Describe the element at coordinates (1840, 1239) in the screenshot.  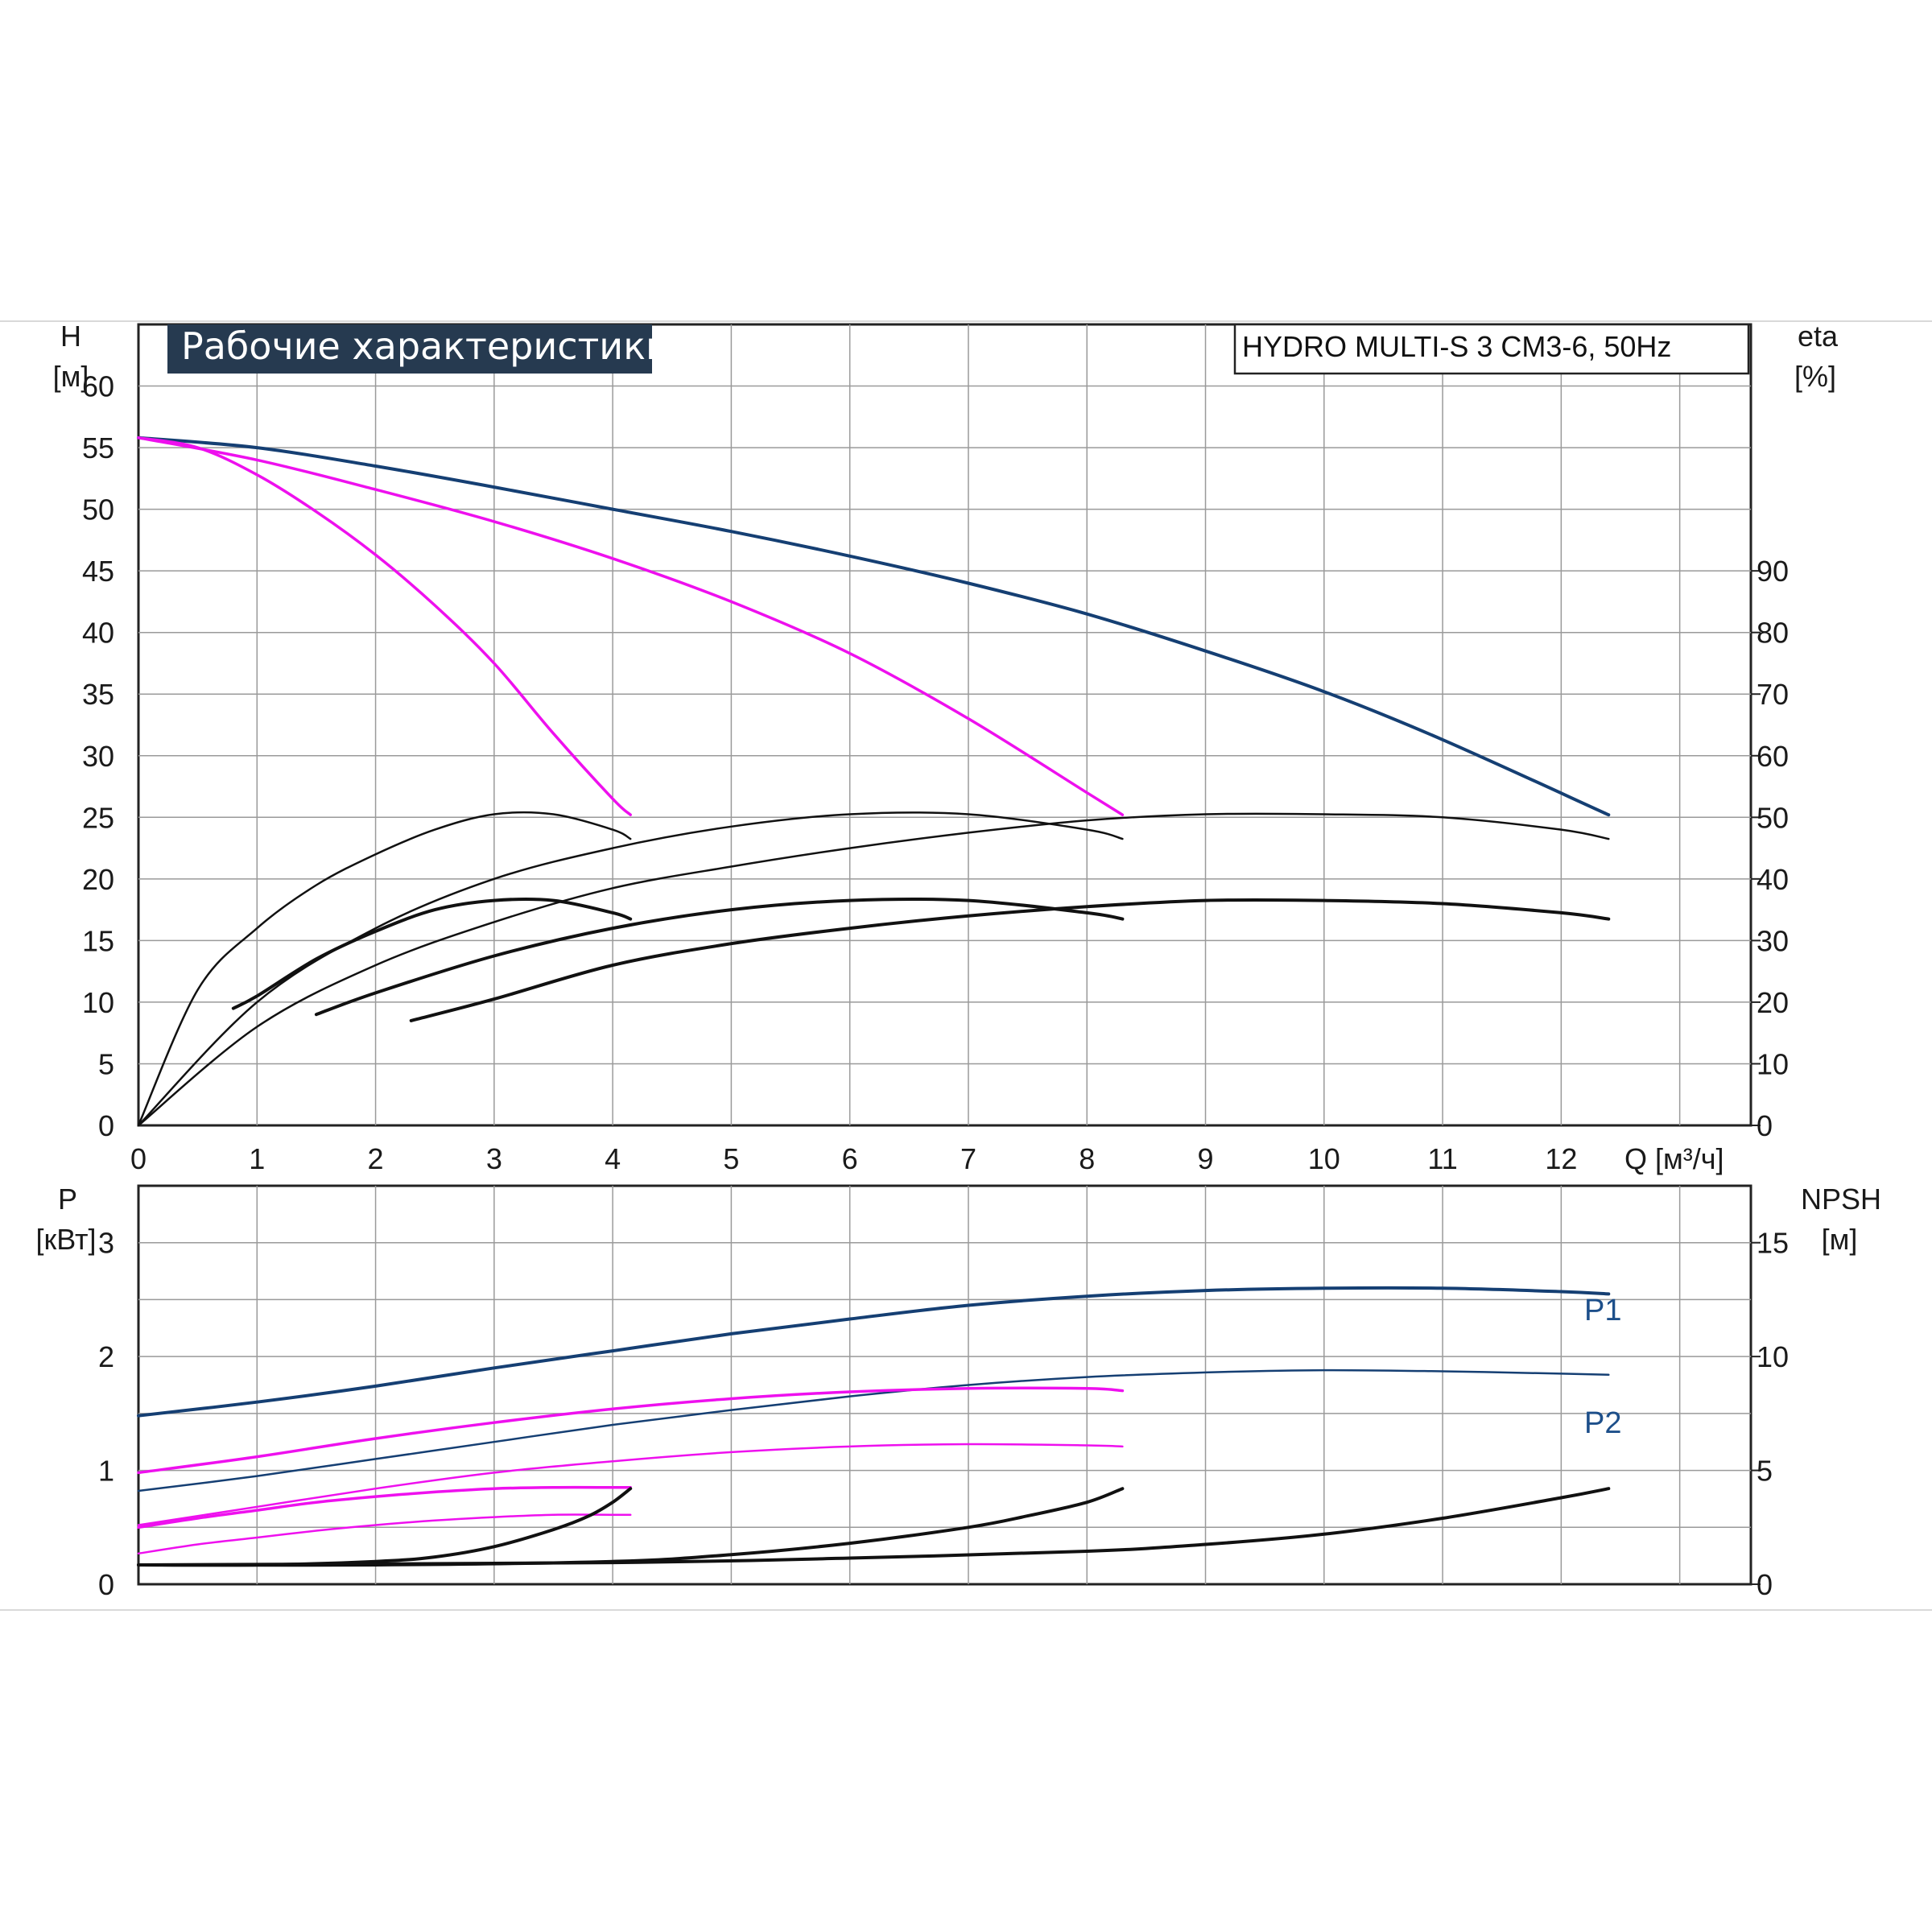
I see `npsh-axis-unit: [м]` at that location.